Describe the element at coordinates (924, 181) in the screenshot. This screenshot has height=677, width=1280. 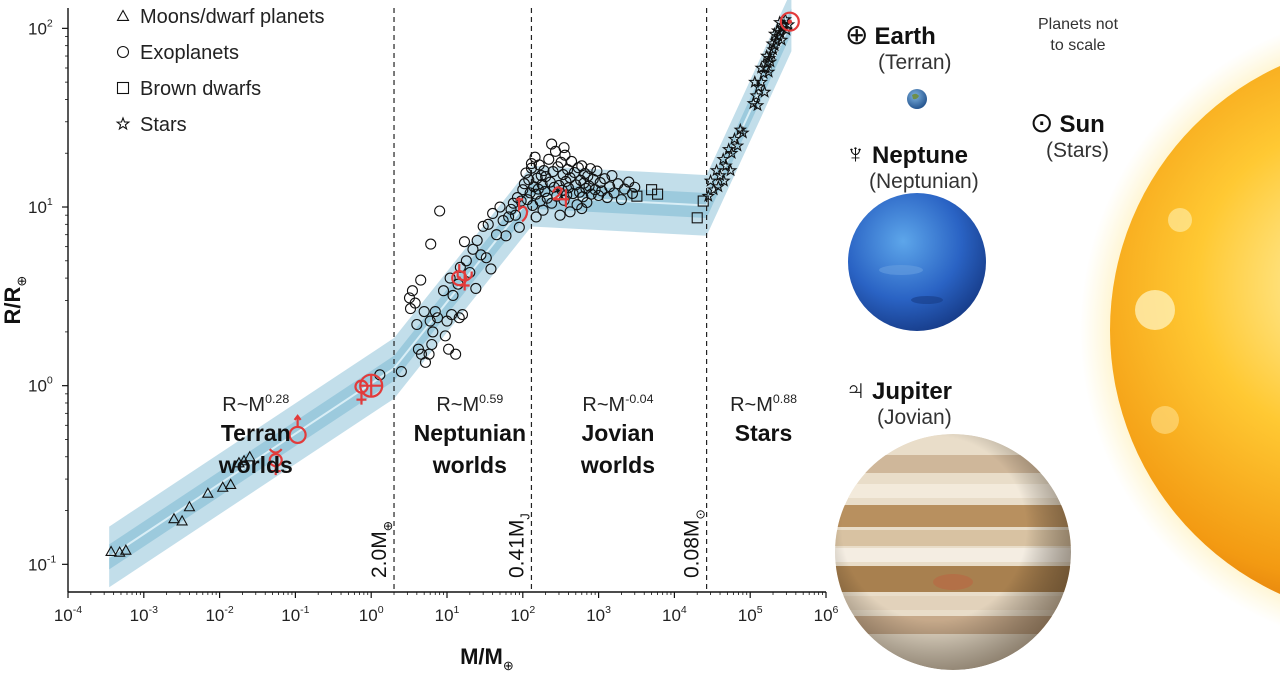
I see `neptune-category: (Neptunian)` at that location.